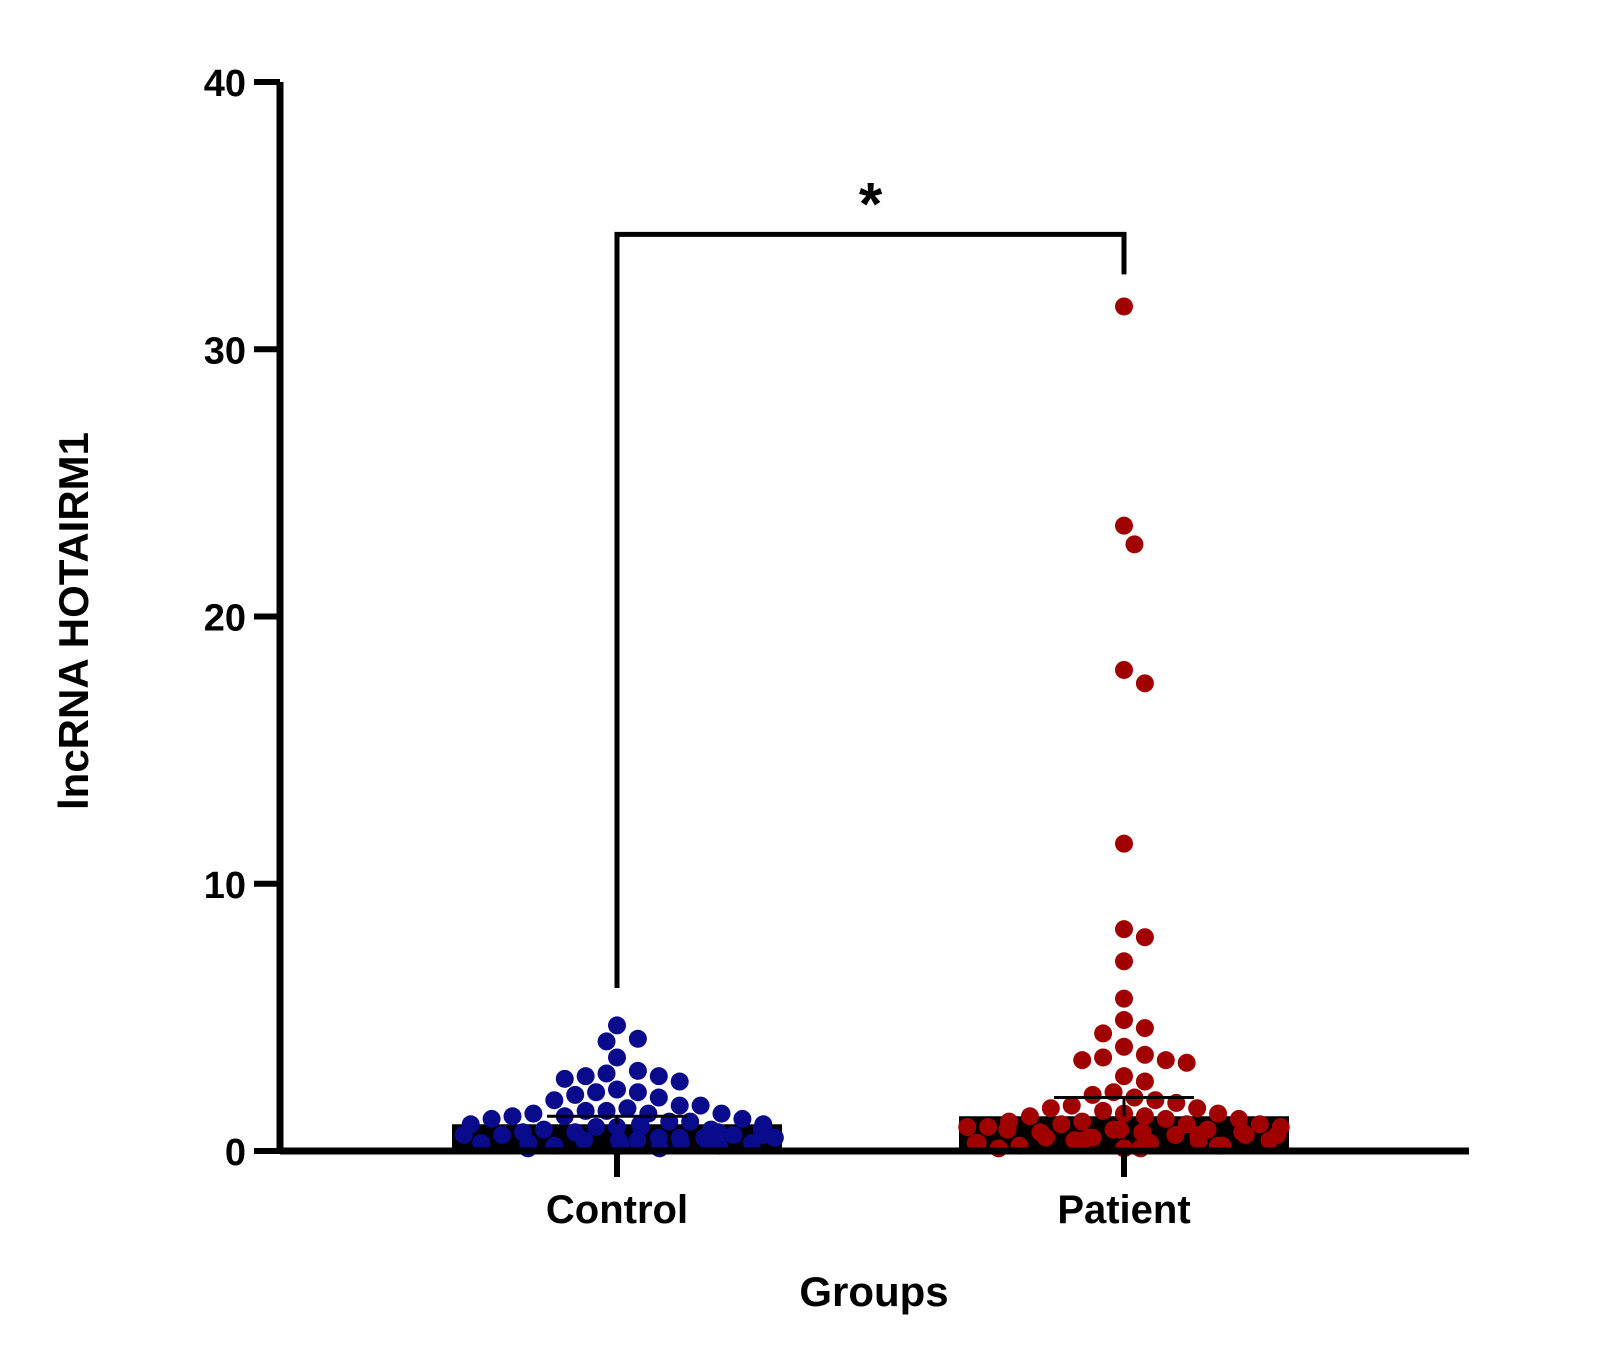 The width and height of the screenshot is (1603, 1357). Describe the element at coordinates (225, 84) in the screenshot. I see `y-tick-label: 40` at that location.